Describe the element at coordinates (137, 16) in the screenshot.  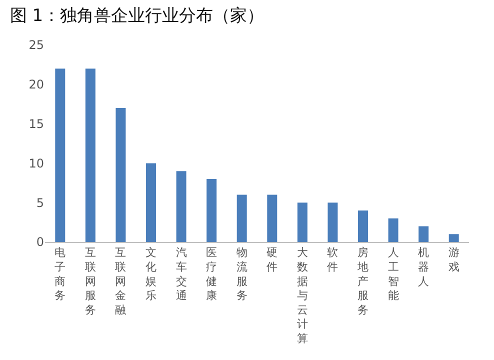
I see `chart-title: 图 1：独角兽企业行业分布（家）` at that location.